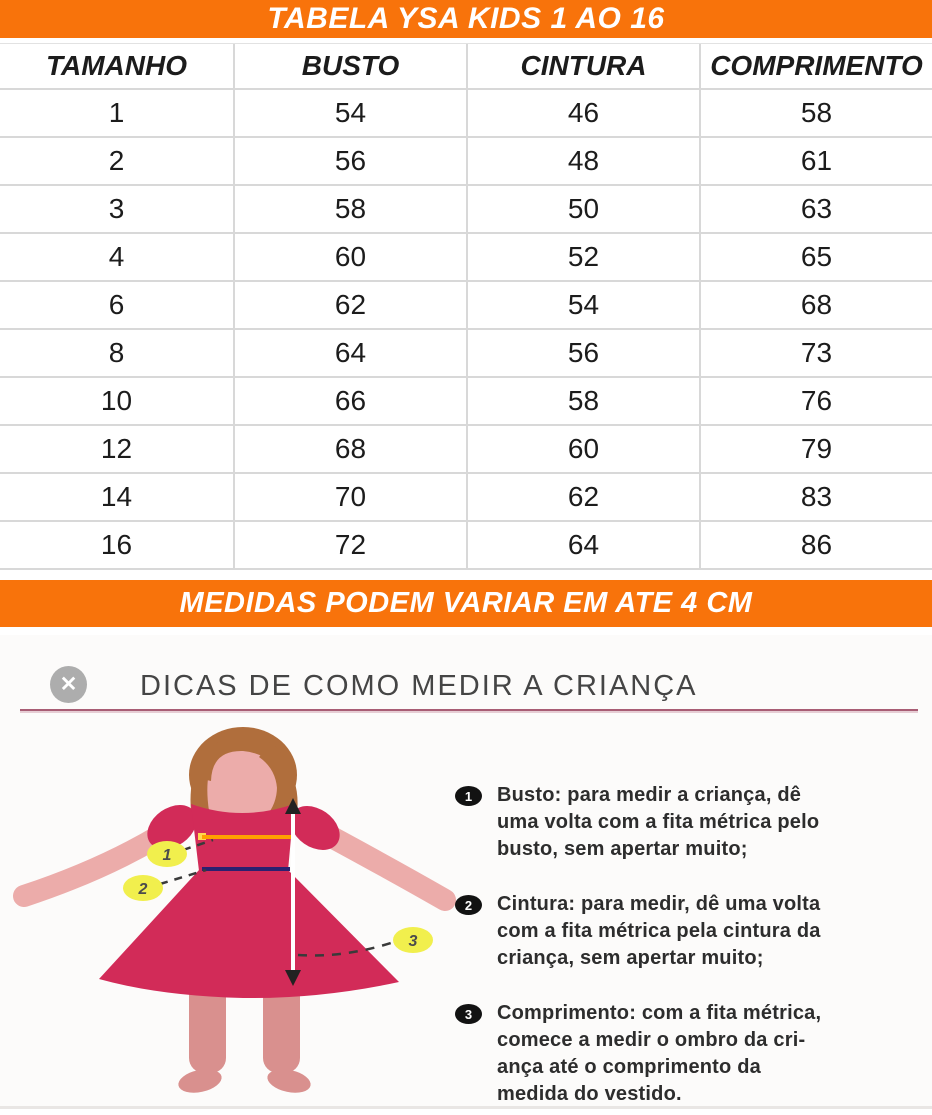 The height and width of the screenshot is (1115, 932). Describe the element at coordinates (116, 496) in the screenshot. I see `table-cell: 14` at that location.